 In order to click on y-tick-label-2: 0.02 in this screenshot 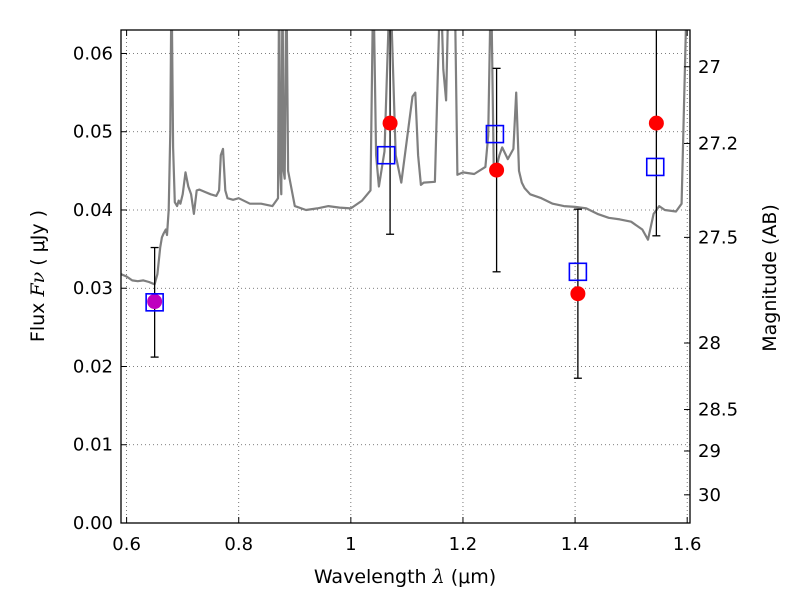, I will do `click(93, 366)`.